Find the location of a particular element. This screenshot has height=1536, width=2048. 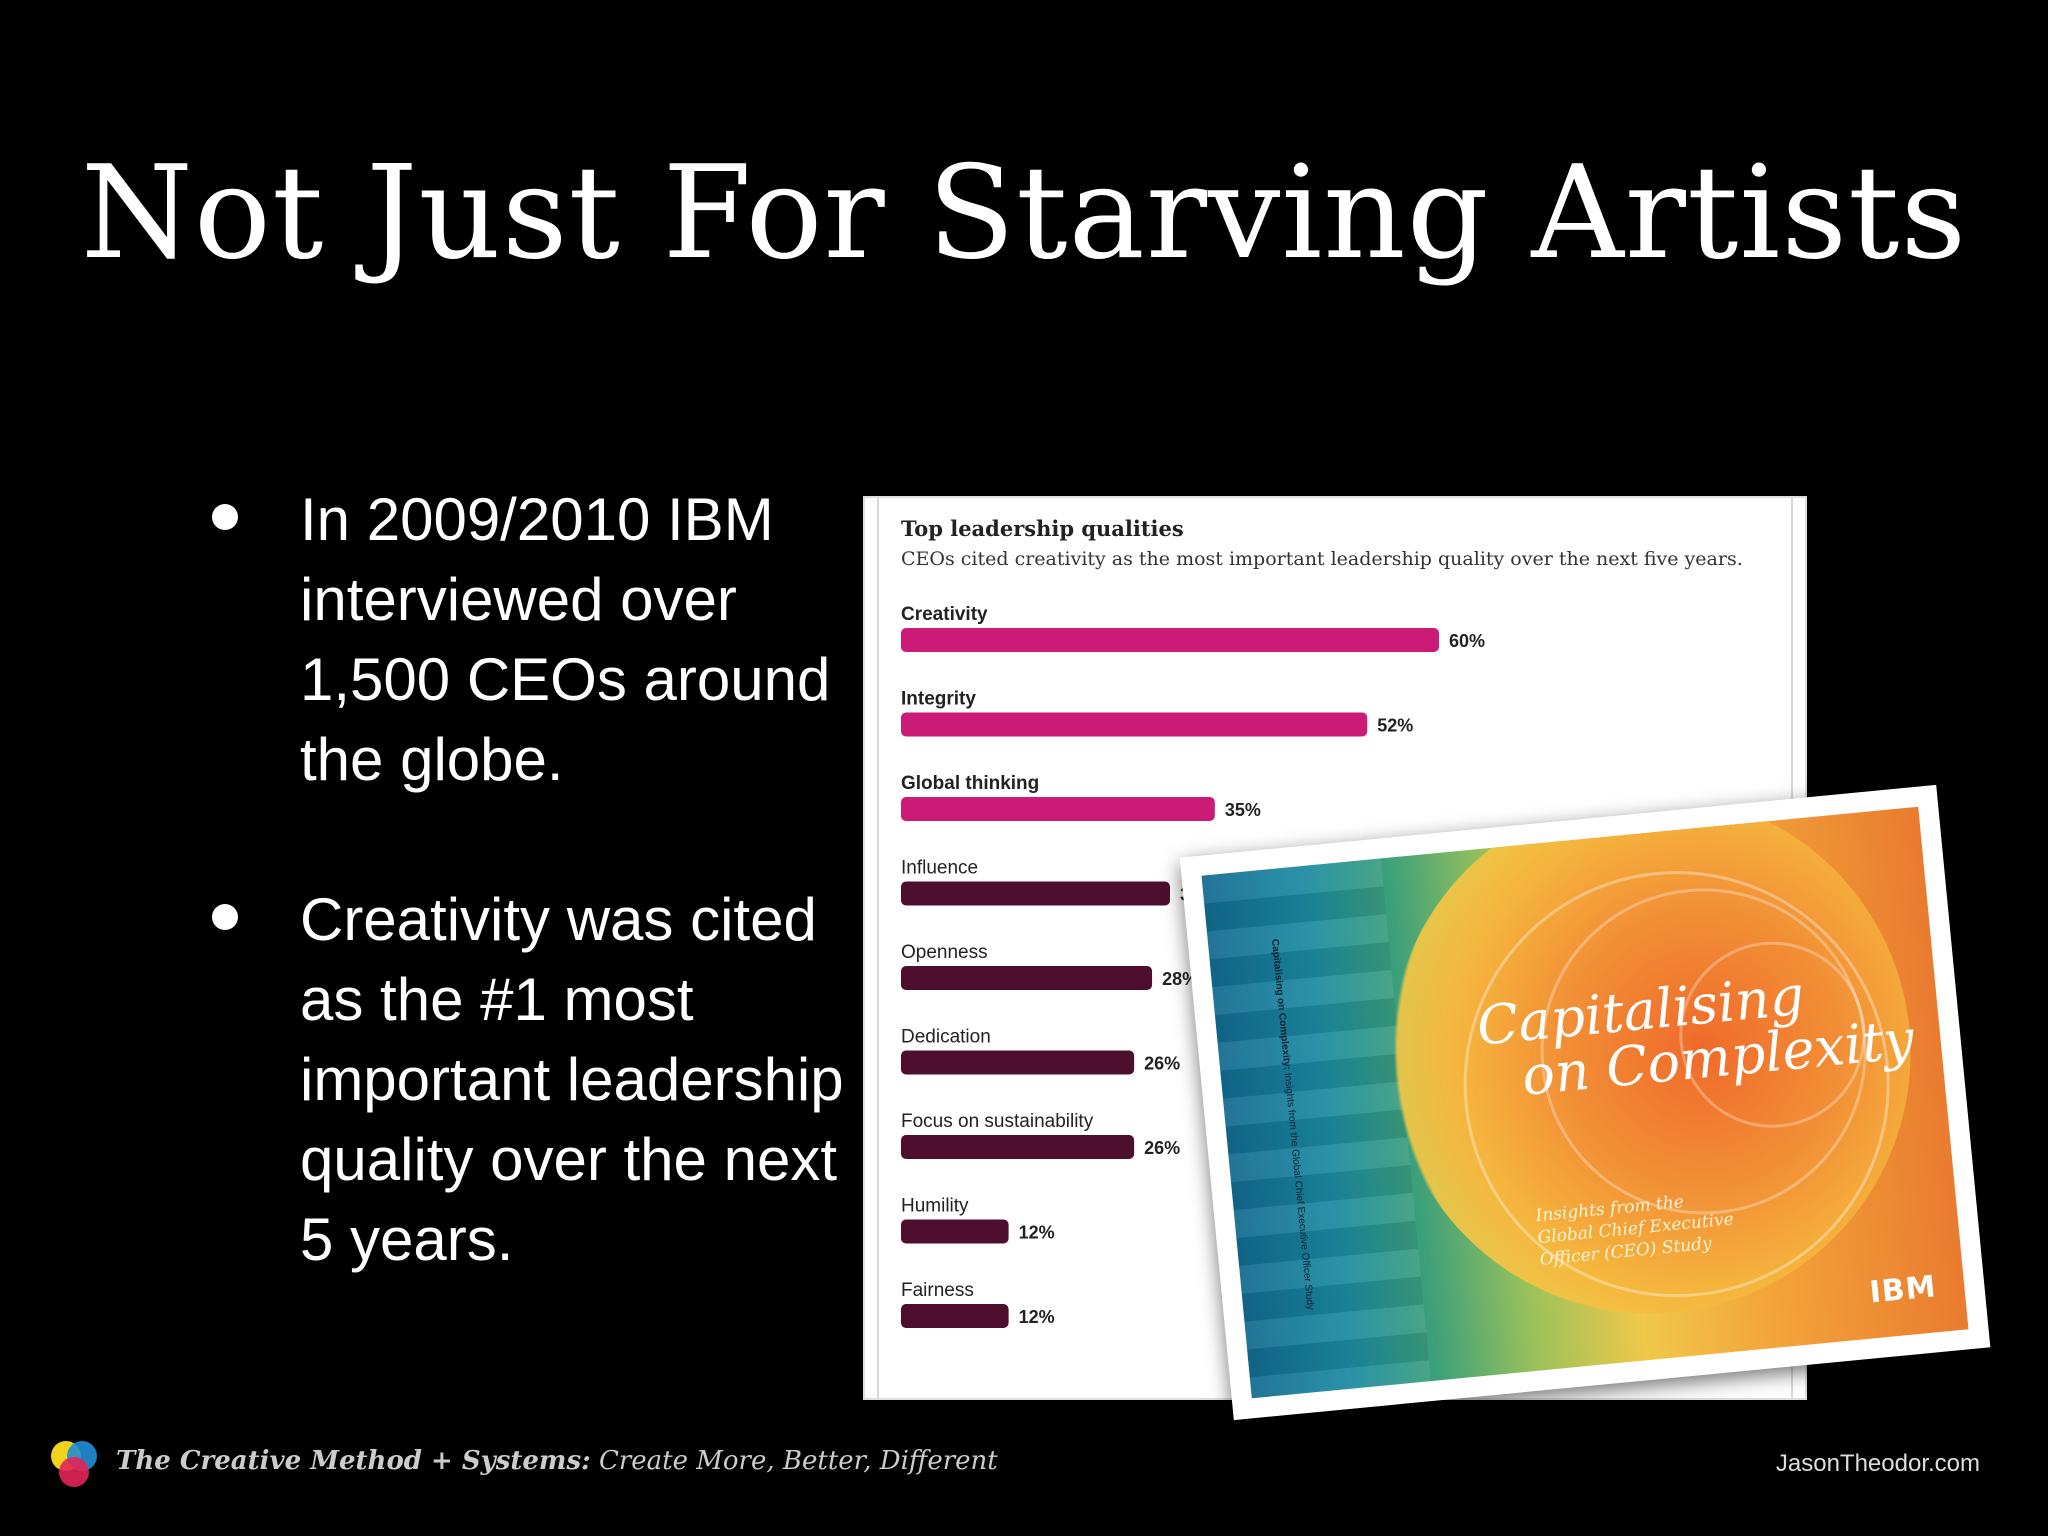

footer-series-bold: The Creative Method + Systems: is located at coordinates (353, 1461).